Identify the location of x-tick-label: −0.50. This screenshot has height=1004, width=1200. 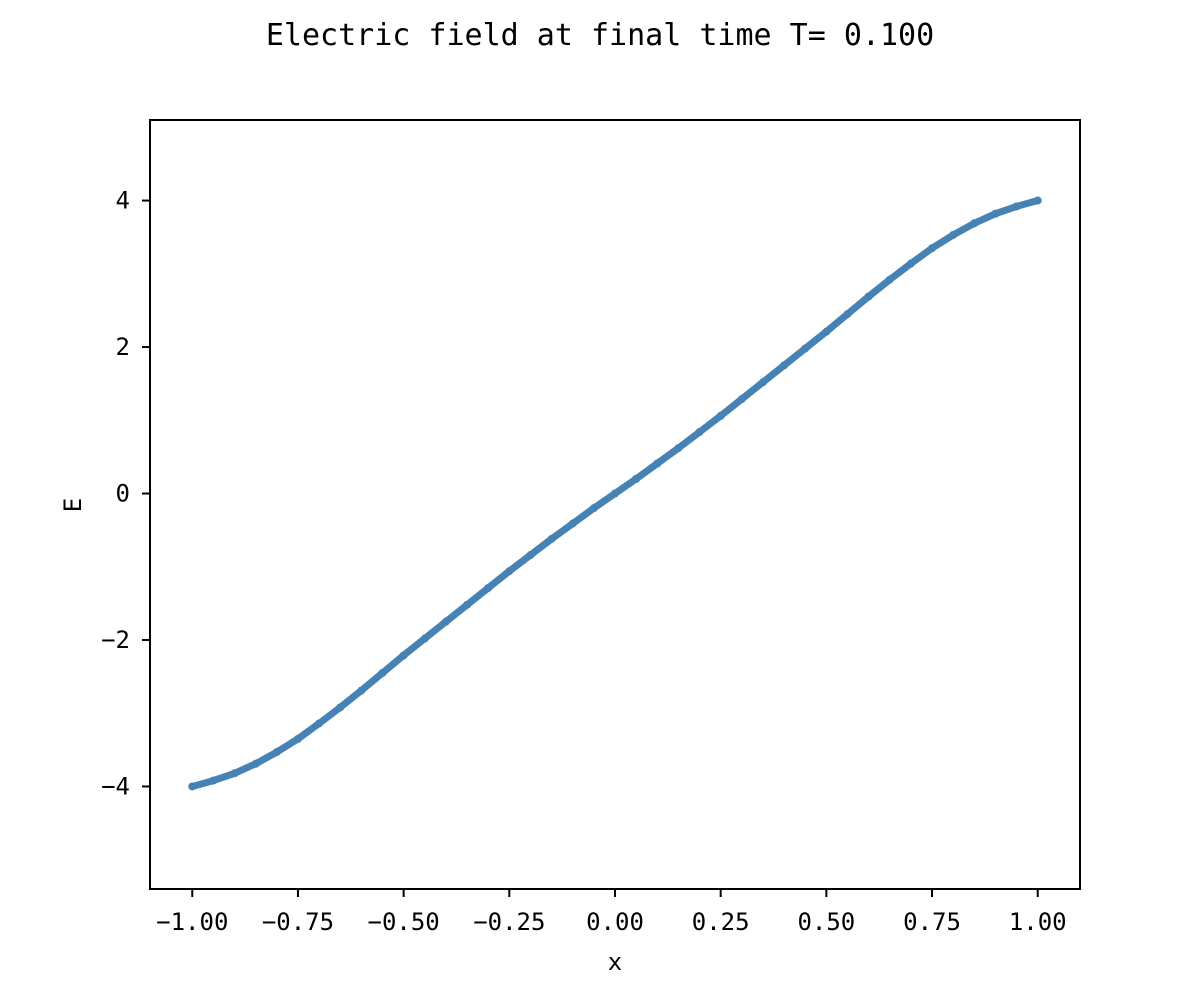
(404, 922).